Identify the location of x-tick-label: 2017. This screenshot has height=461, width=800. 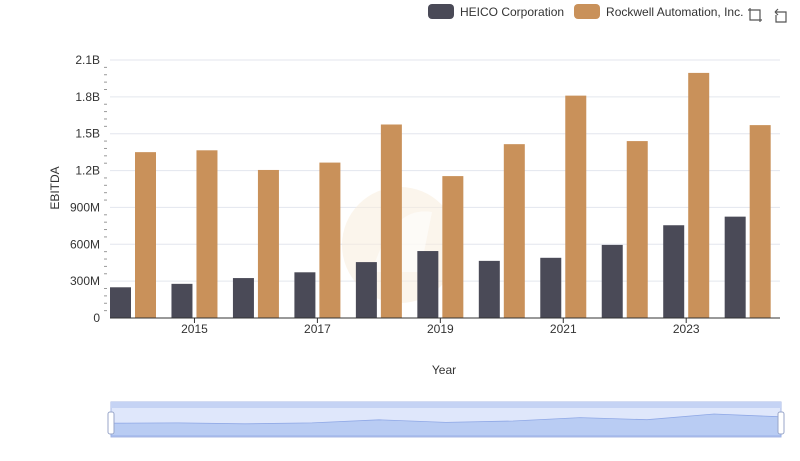
(317, 329).